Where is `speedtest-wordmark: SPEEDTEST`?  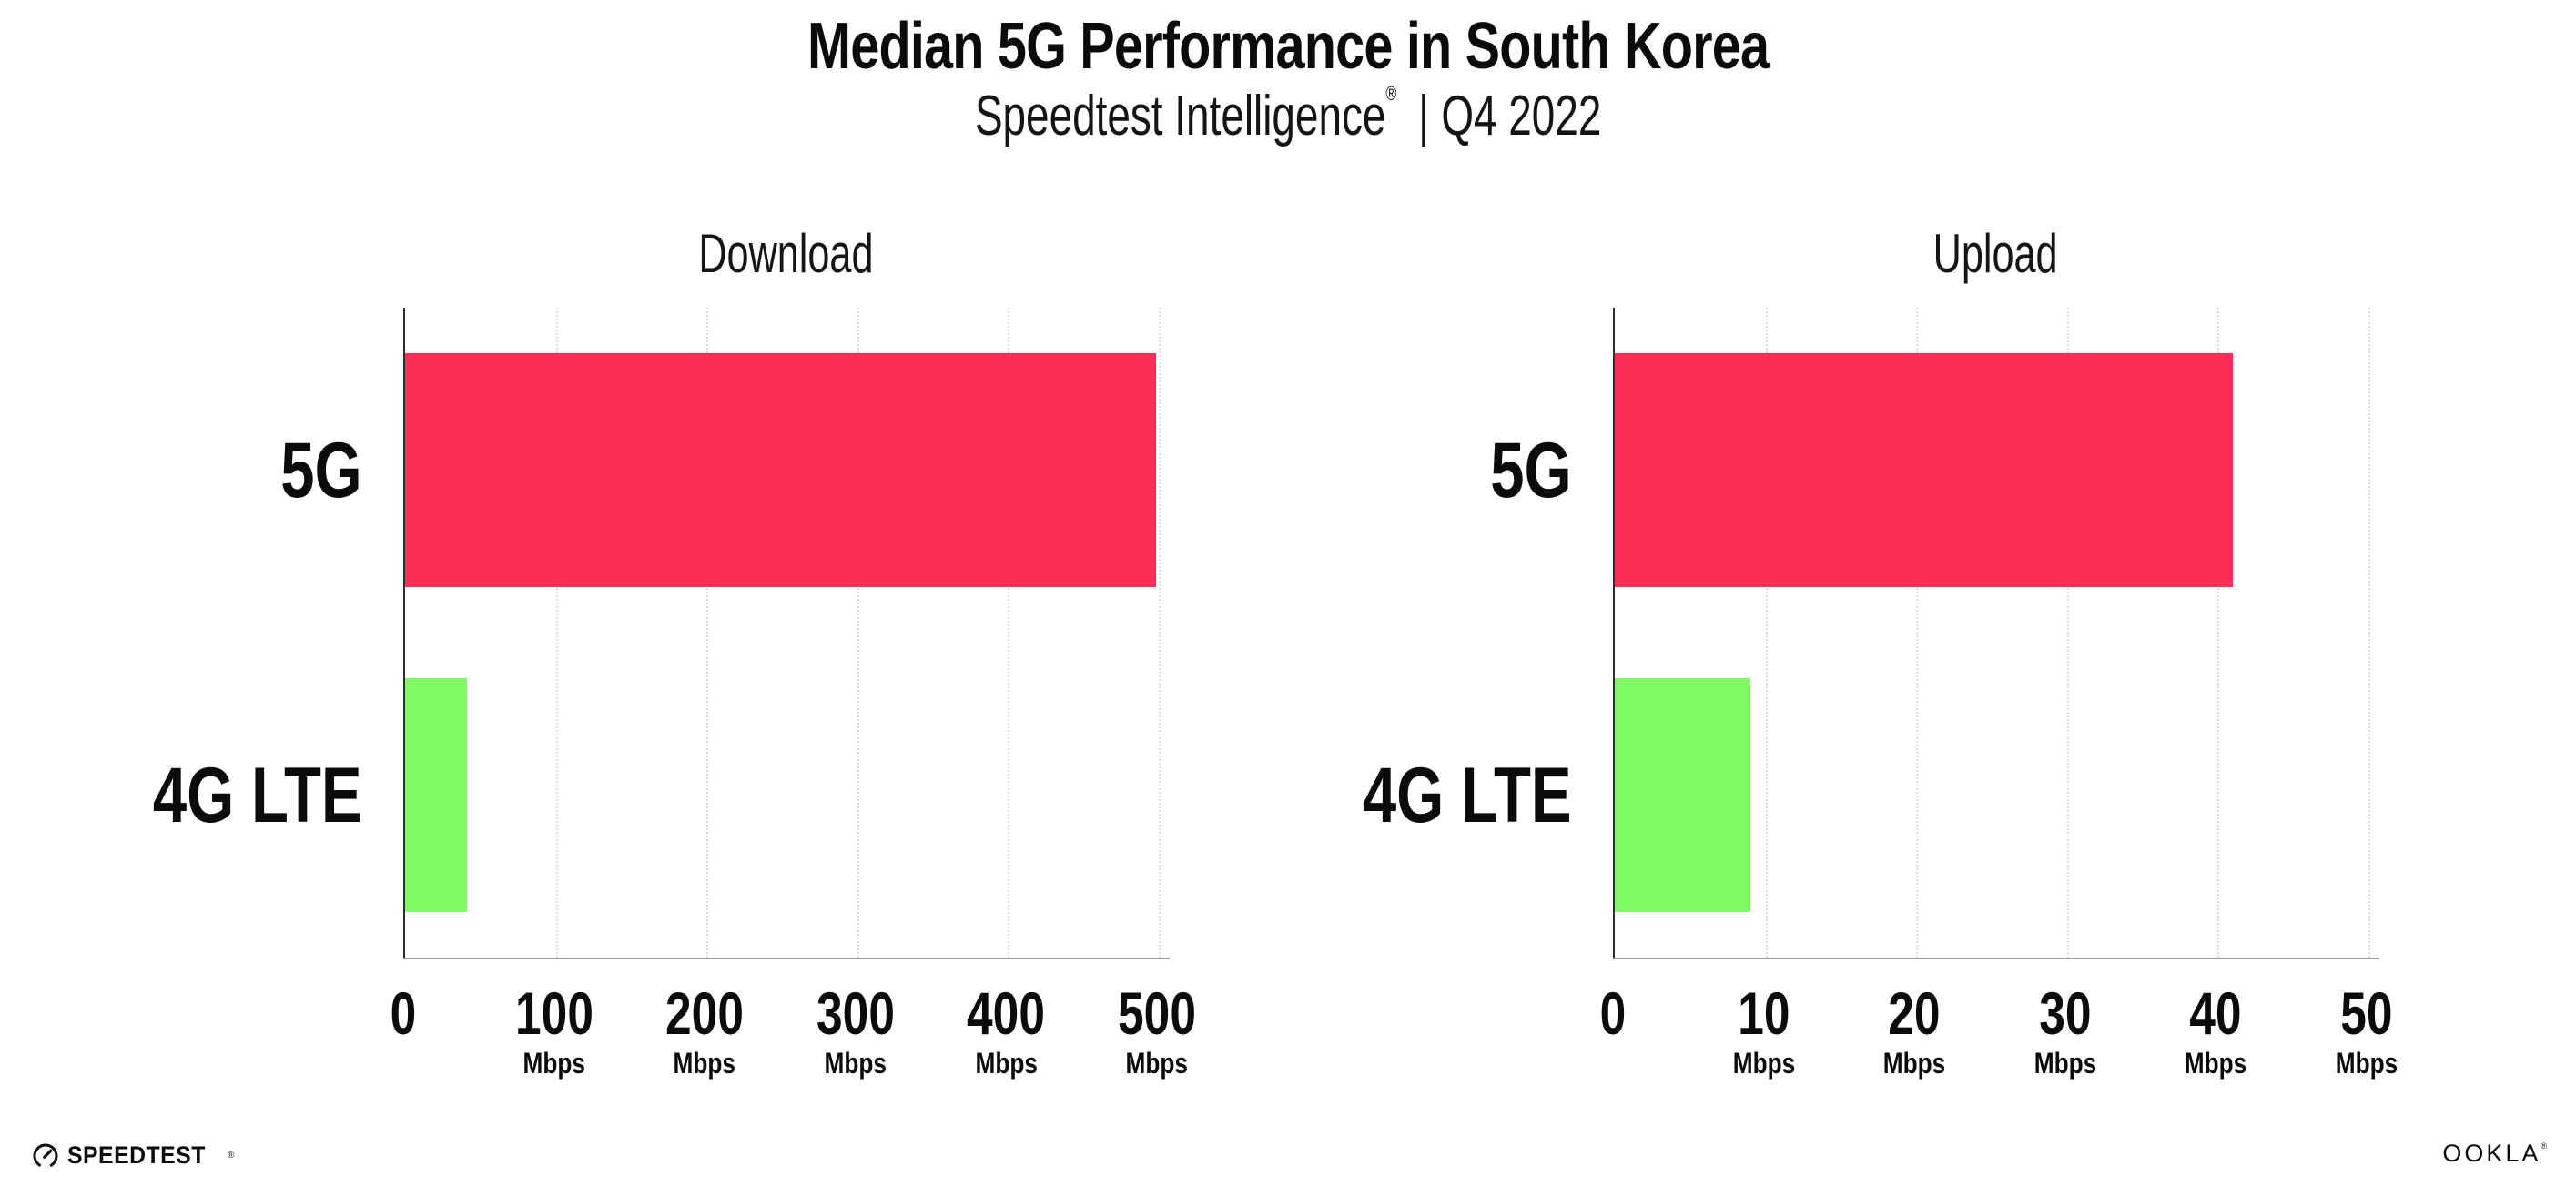 speedtest-wordmark: SPEEDTEST is located at coordinates (136, 1155).